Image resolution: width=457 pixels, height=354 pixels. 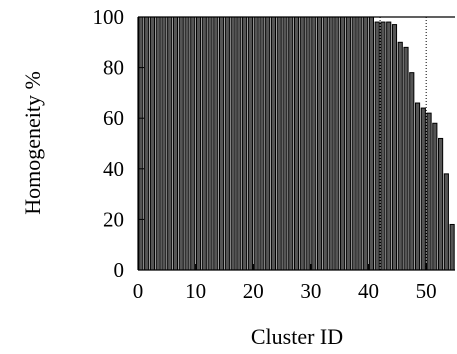 I want to click on x-tick-label: 40, so click(x=368, y=291).